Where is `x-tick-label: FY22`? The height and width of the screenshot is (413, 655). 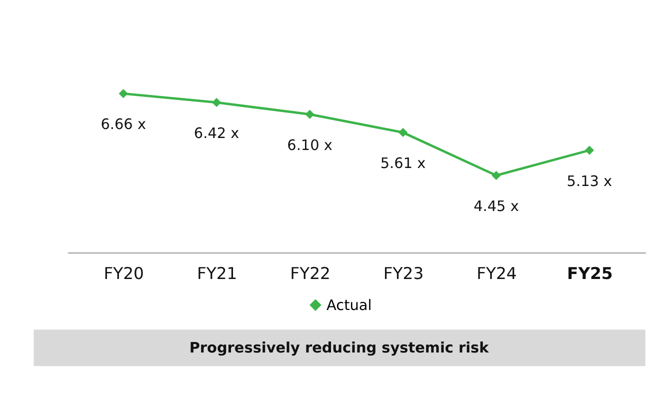 x-tick-label: FY22 is located at coordinates (310, 274).